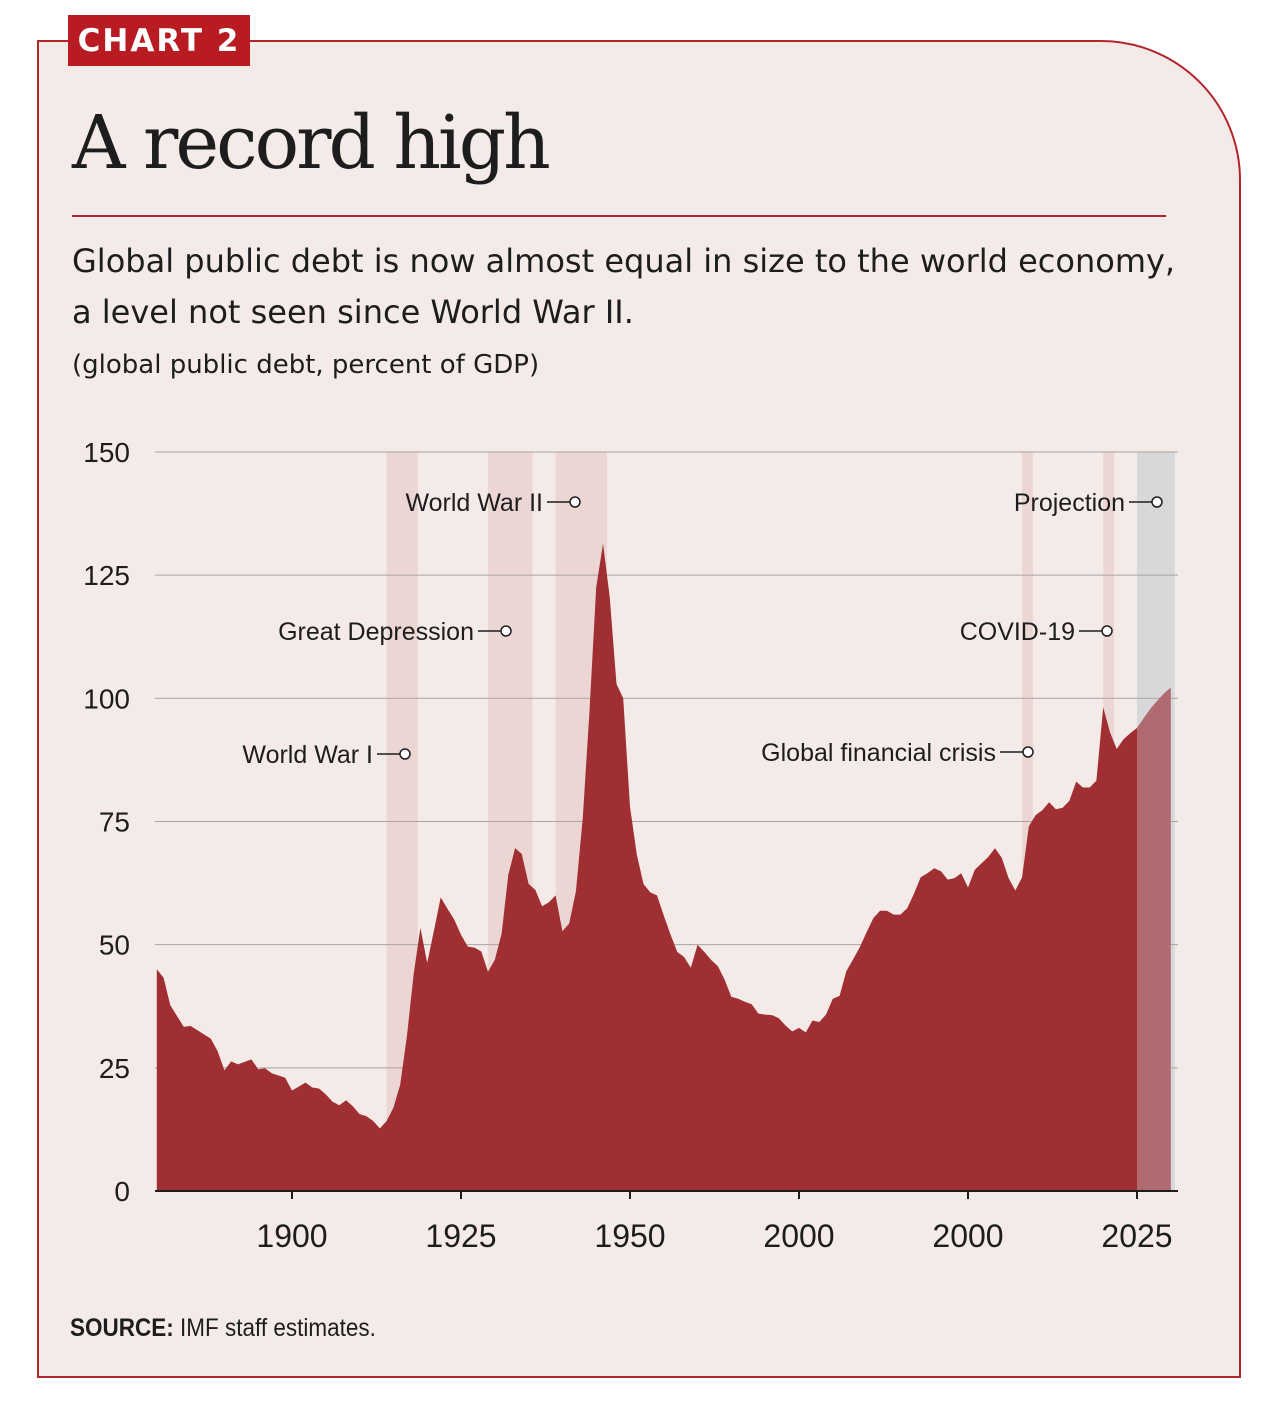  Describe the element at coordinates (291, 1236) in the screenshot. I see `x-tick-label: 1900` at that location.